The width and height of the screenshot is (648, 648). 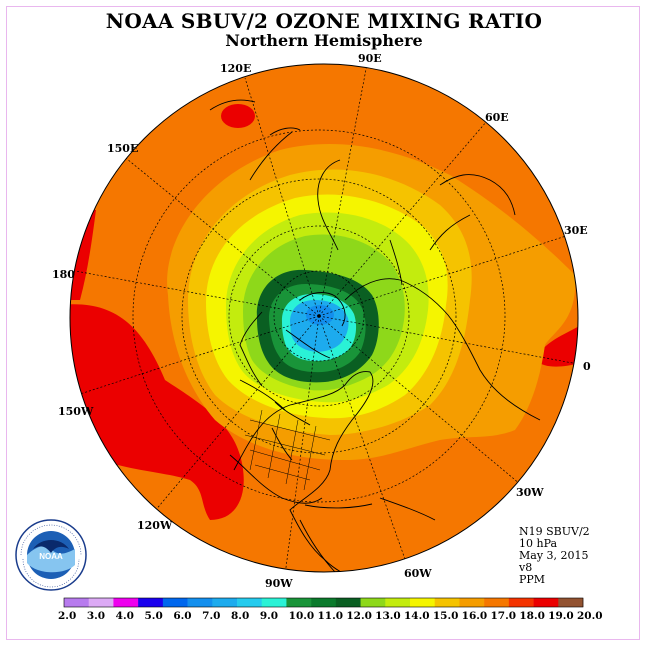 What do you see at coordinates (554, 531) in the screenshot?
I see `info-instrument: N19 SBUV/2` at bounding box center [554, 531].